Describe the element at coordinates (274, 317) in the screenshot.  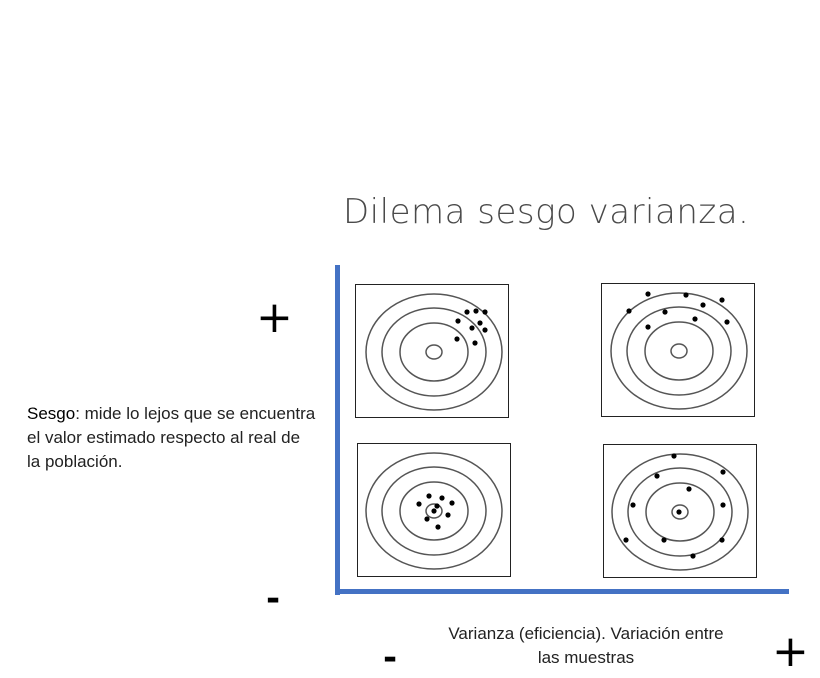
I see `y-axis-high-sign: +` at that location.